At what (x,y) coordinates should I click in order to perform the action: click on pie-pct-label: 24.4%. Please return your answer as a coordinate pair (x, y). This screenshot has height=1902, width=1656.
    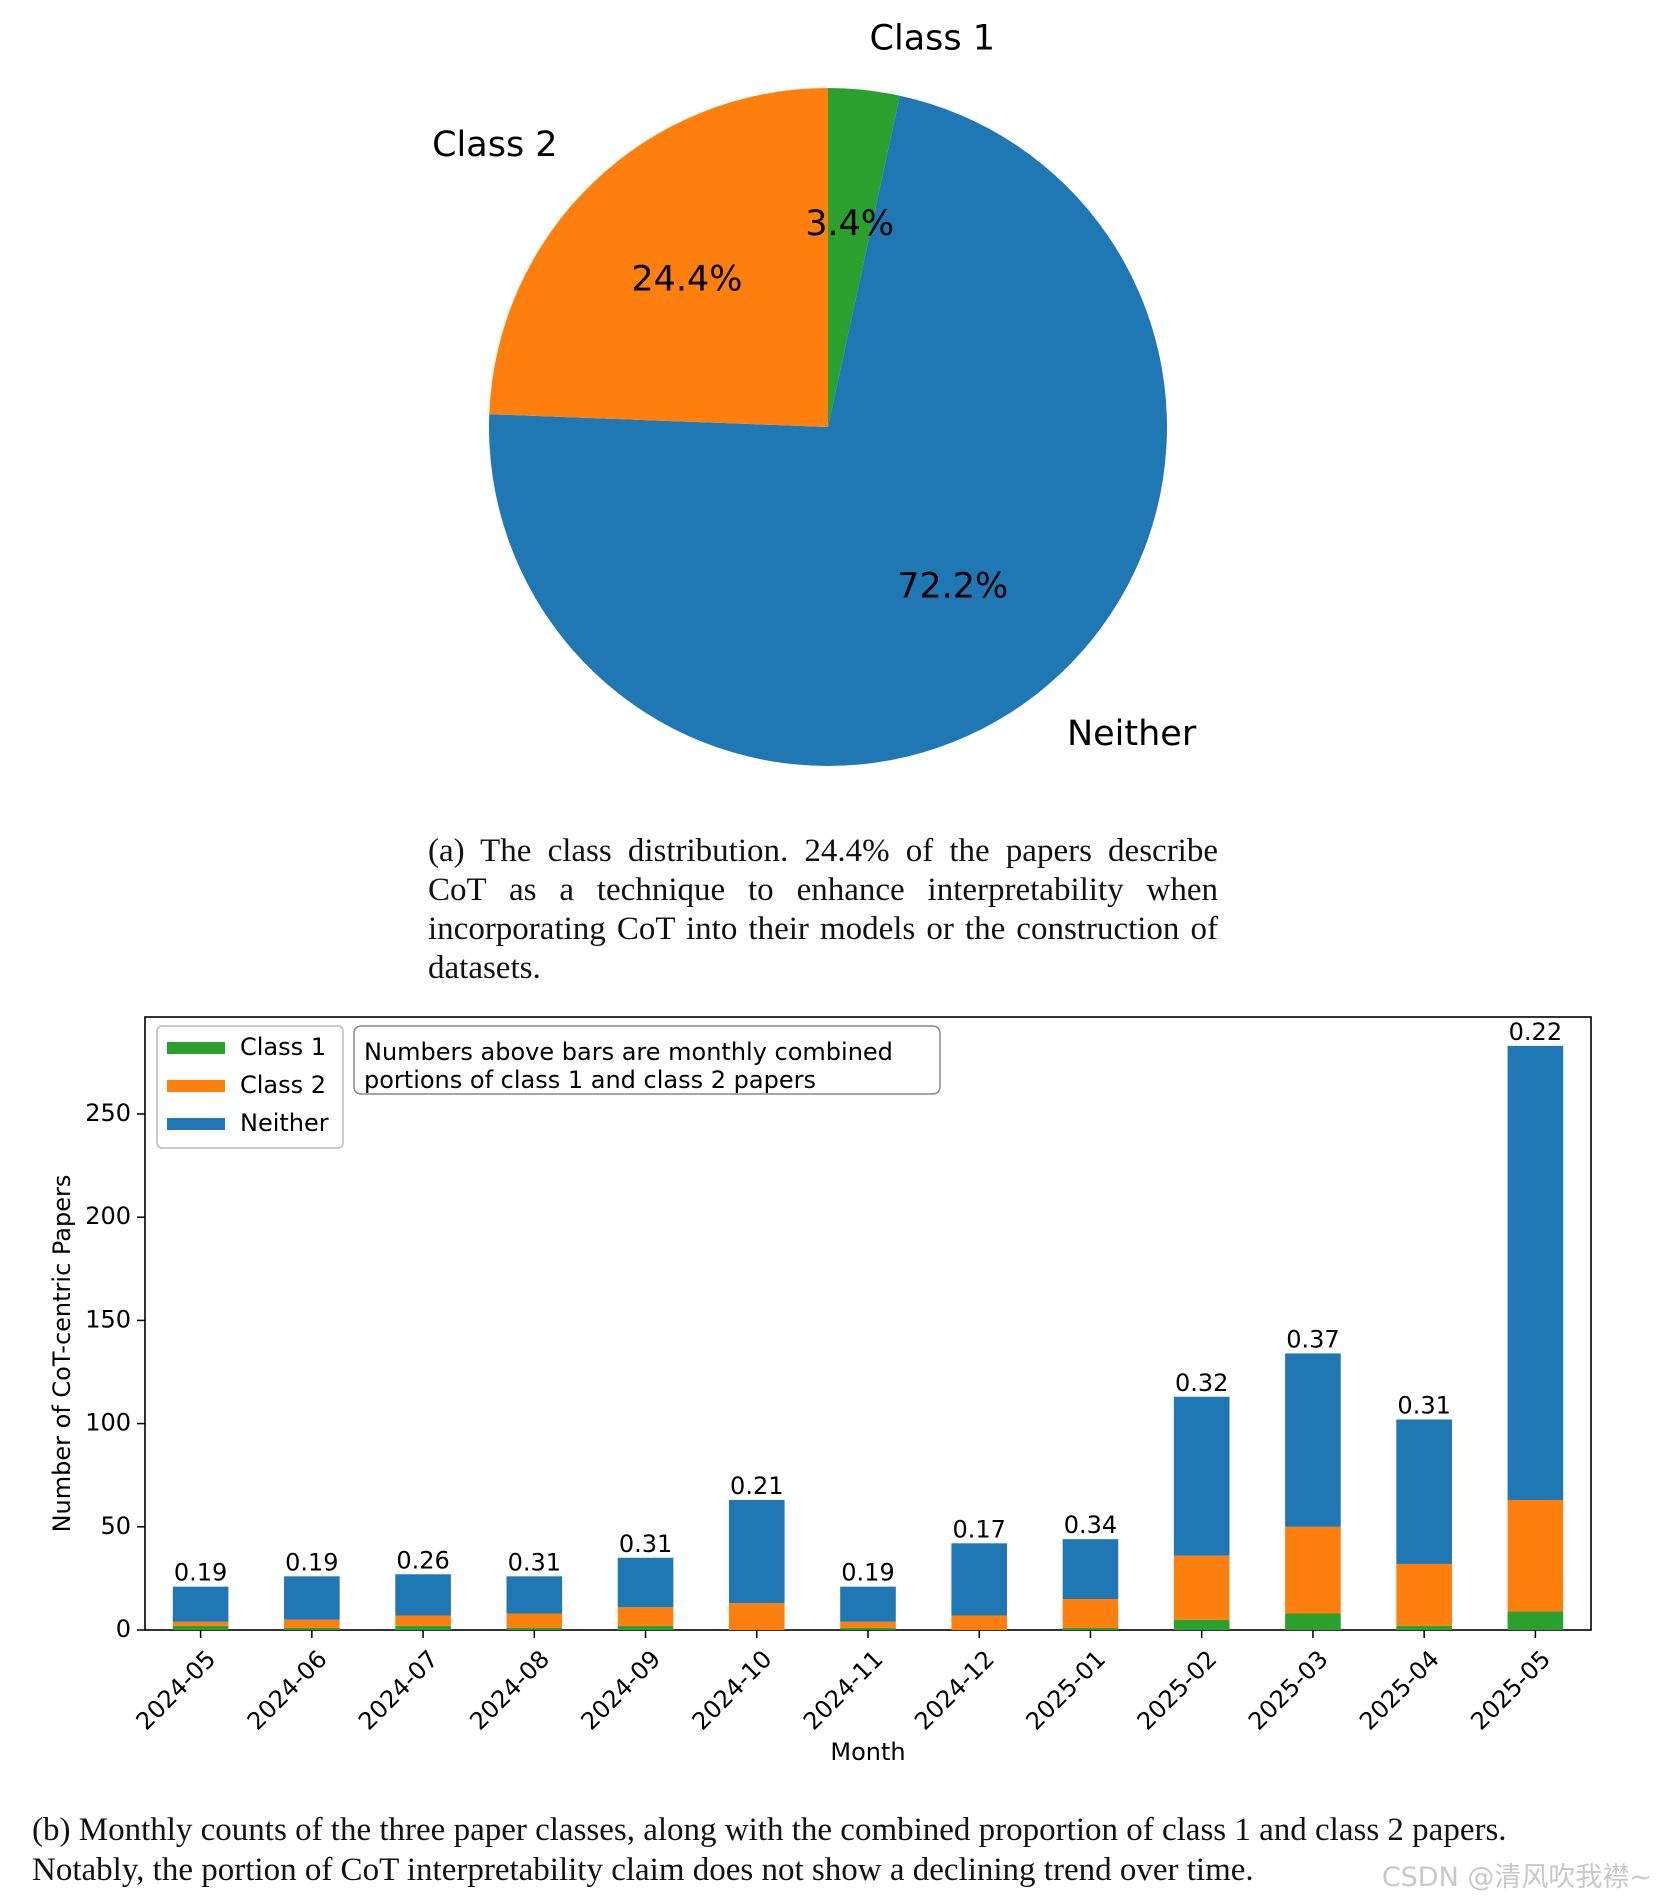
    Looking at the image, I should click on (686, 279).